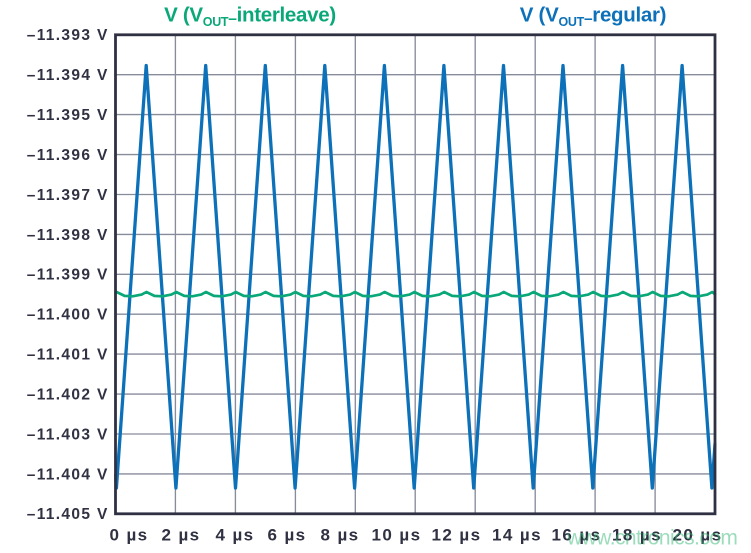  Describe the element at coordinates (68, 235) in the screenshot. I see `svg-text: –11.398 V` at that location.